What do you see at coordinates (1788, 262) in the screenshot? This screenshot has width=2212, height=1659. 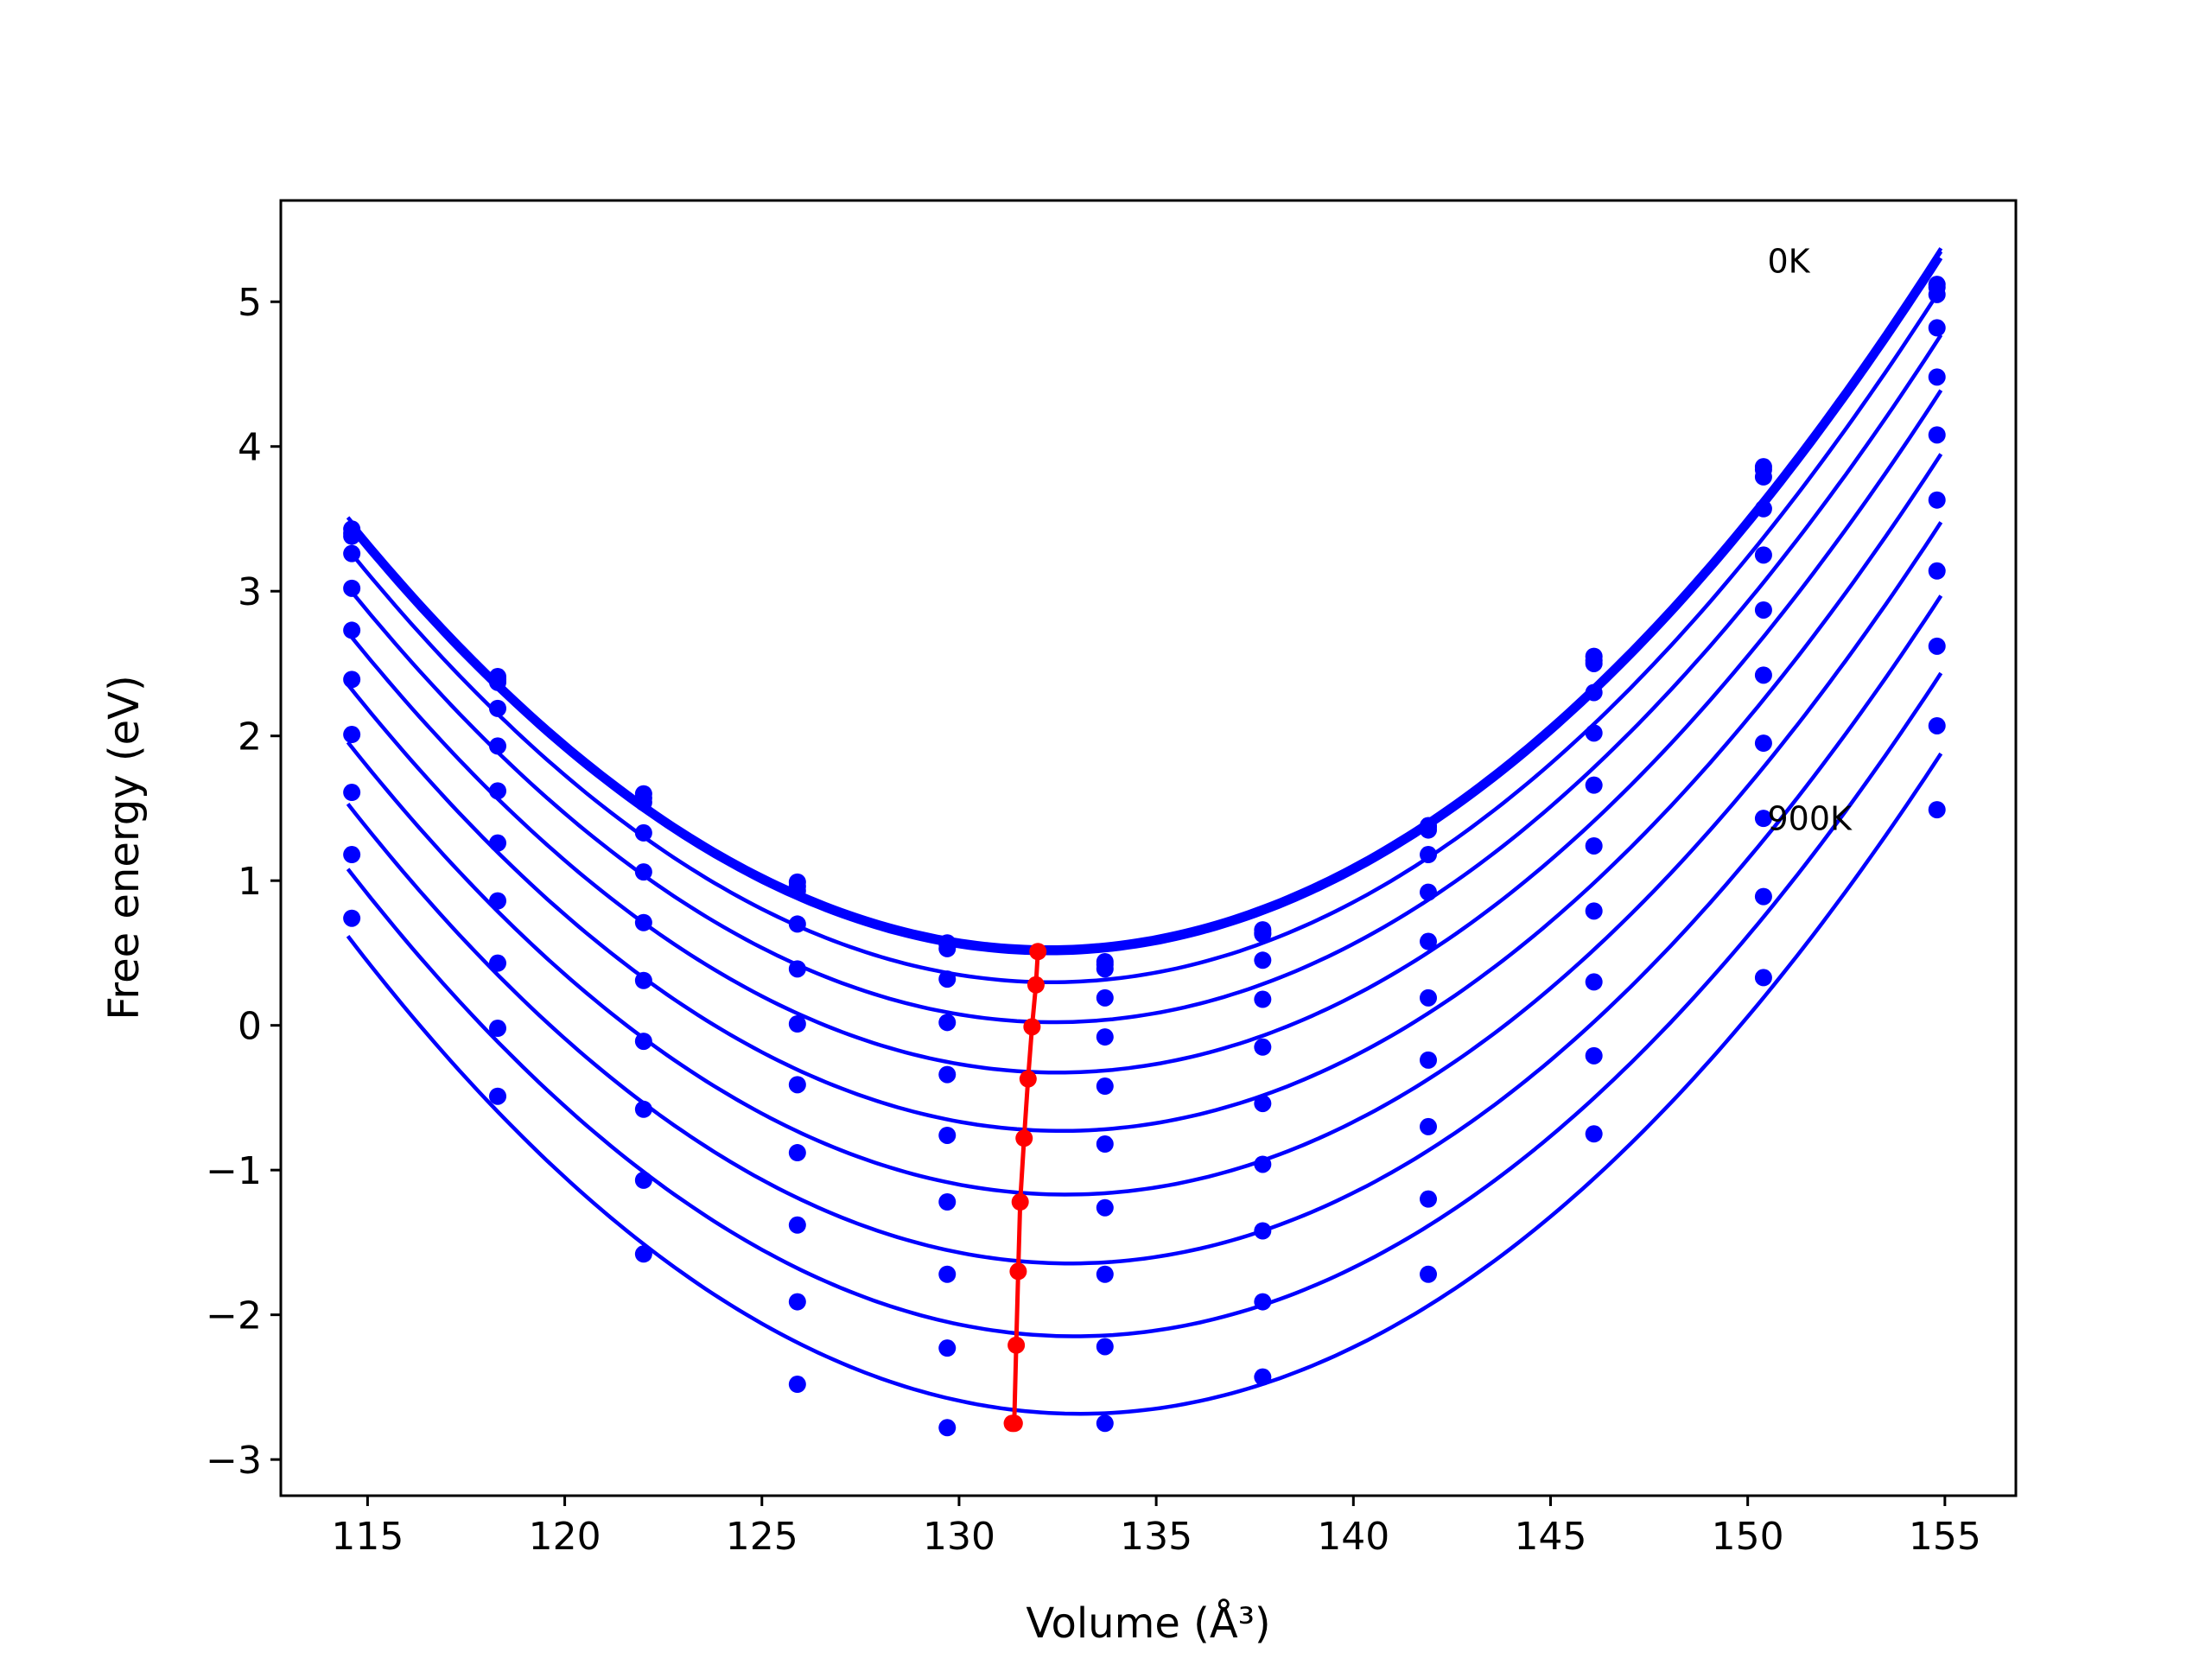 I see `annotation-0k: 0K` at bounding box center [1788, 262].